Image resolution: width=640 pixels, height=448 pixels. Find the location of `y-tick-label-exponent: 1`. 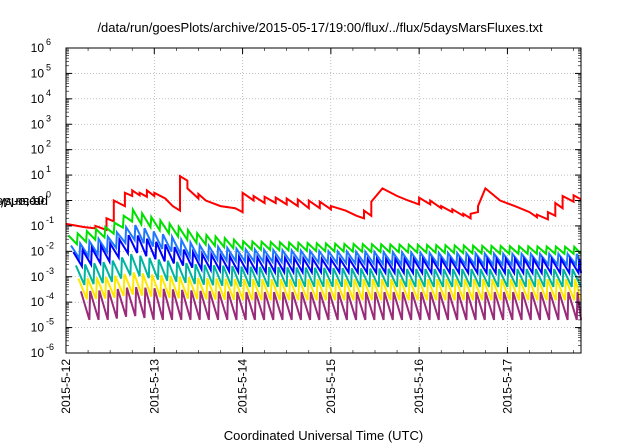

y-tick-label-exponent: 1 is located at coordinates (48, 169).